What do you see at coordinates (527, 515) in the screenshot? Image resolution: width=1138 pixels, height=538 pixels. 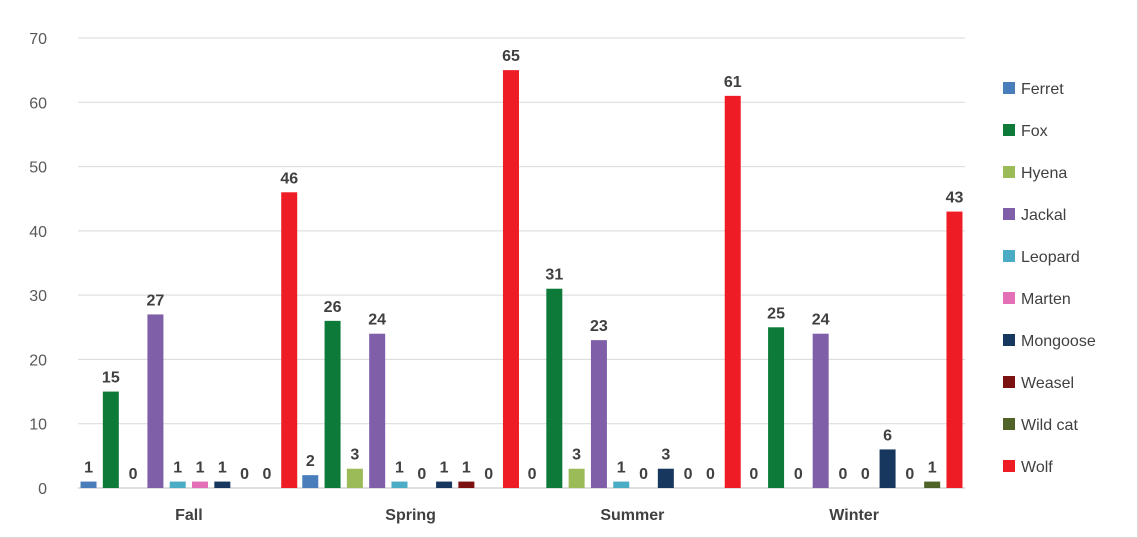 I see `x-axis-categories: Fall Spring Summer Winter` at bounding box center [527, 515].